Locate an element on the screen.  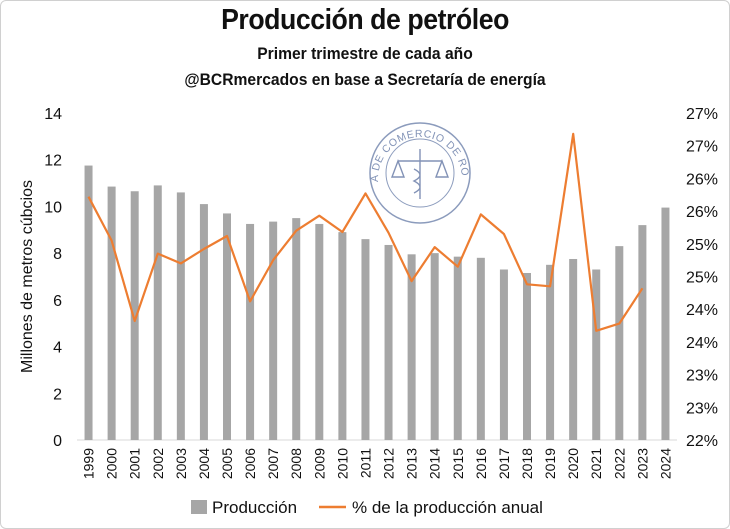
y-left-tick-label: 8 is located at coordinates (57, 254).